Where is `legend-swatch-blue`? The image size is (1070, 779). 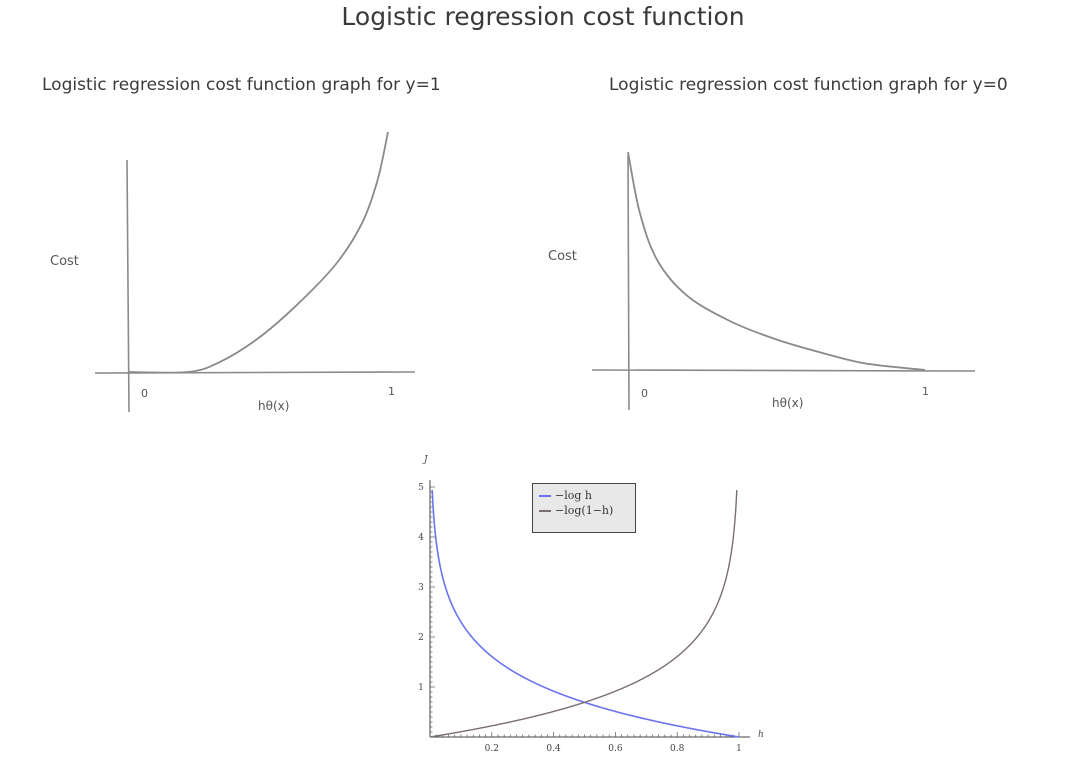
legend-swatch-blue is located at coordinates (545, 495).